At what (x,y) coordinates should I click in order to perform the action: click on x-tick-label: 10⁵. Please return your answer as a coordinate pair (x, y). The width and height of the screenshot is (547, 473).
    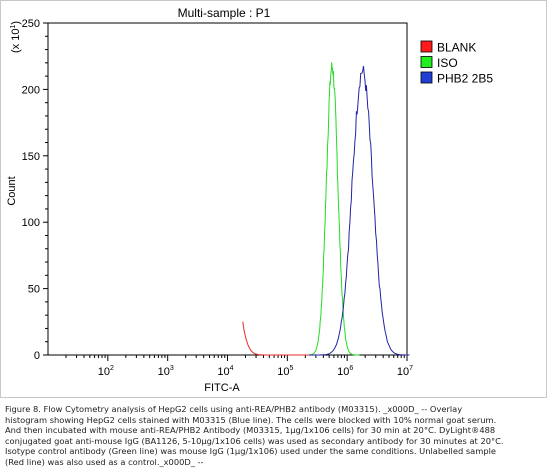
    Looking at the image, I should click on (285, 371).